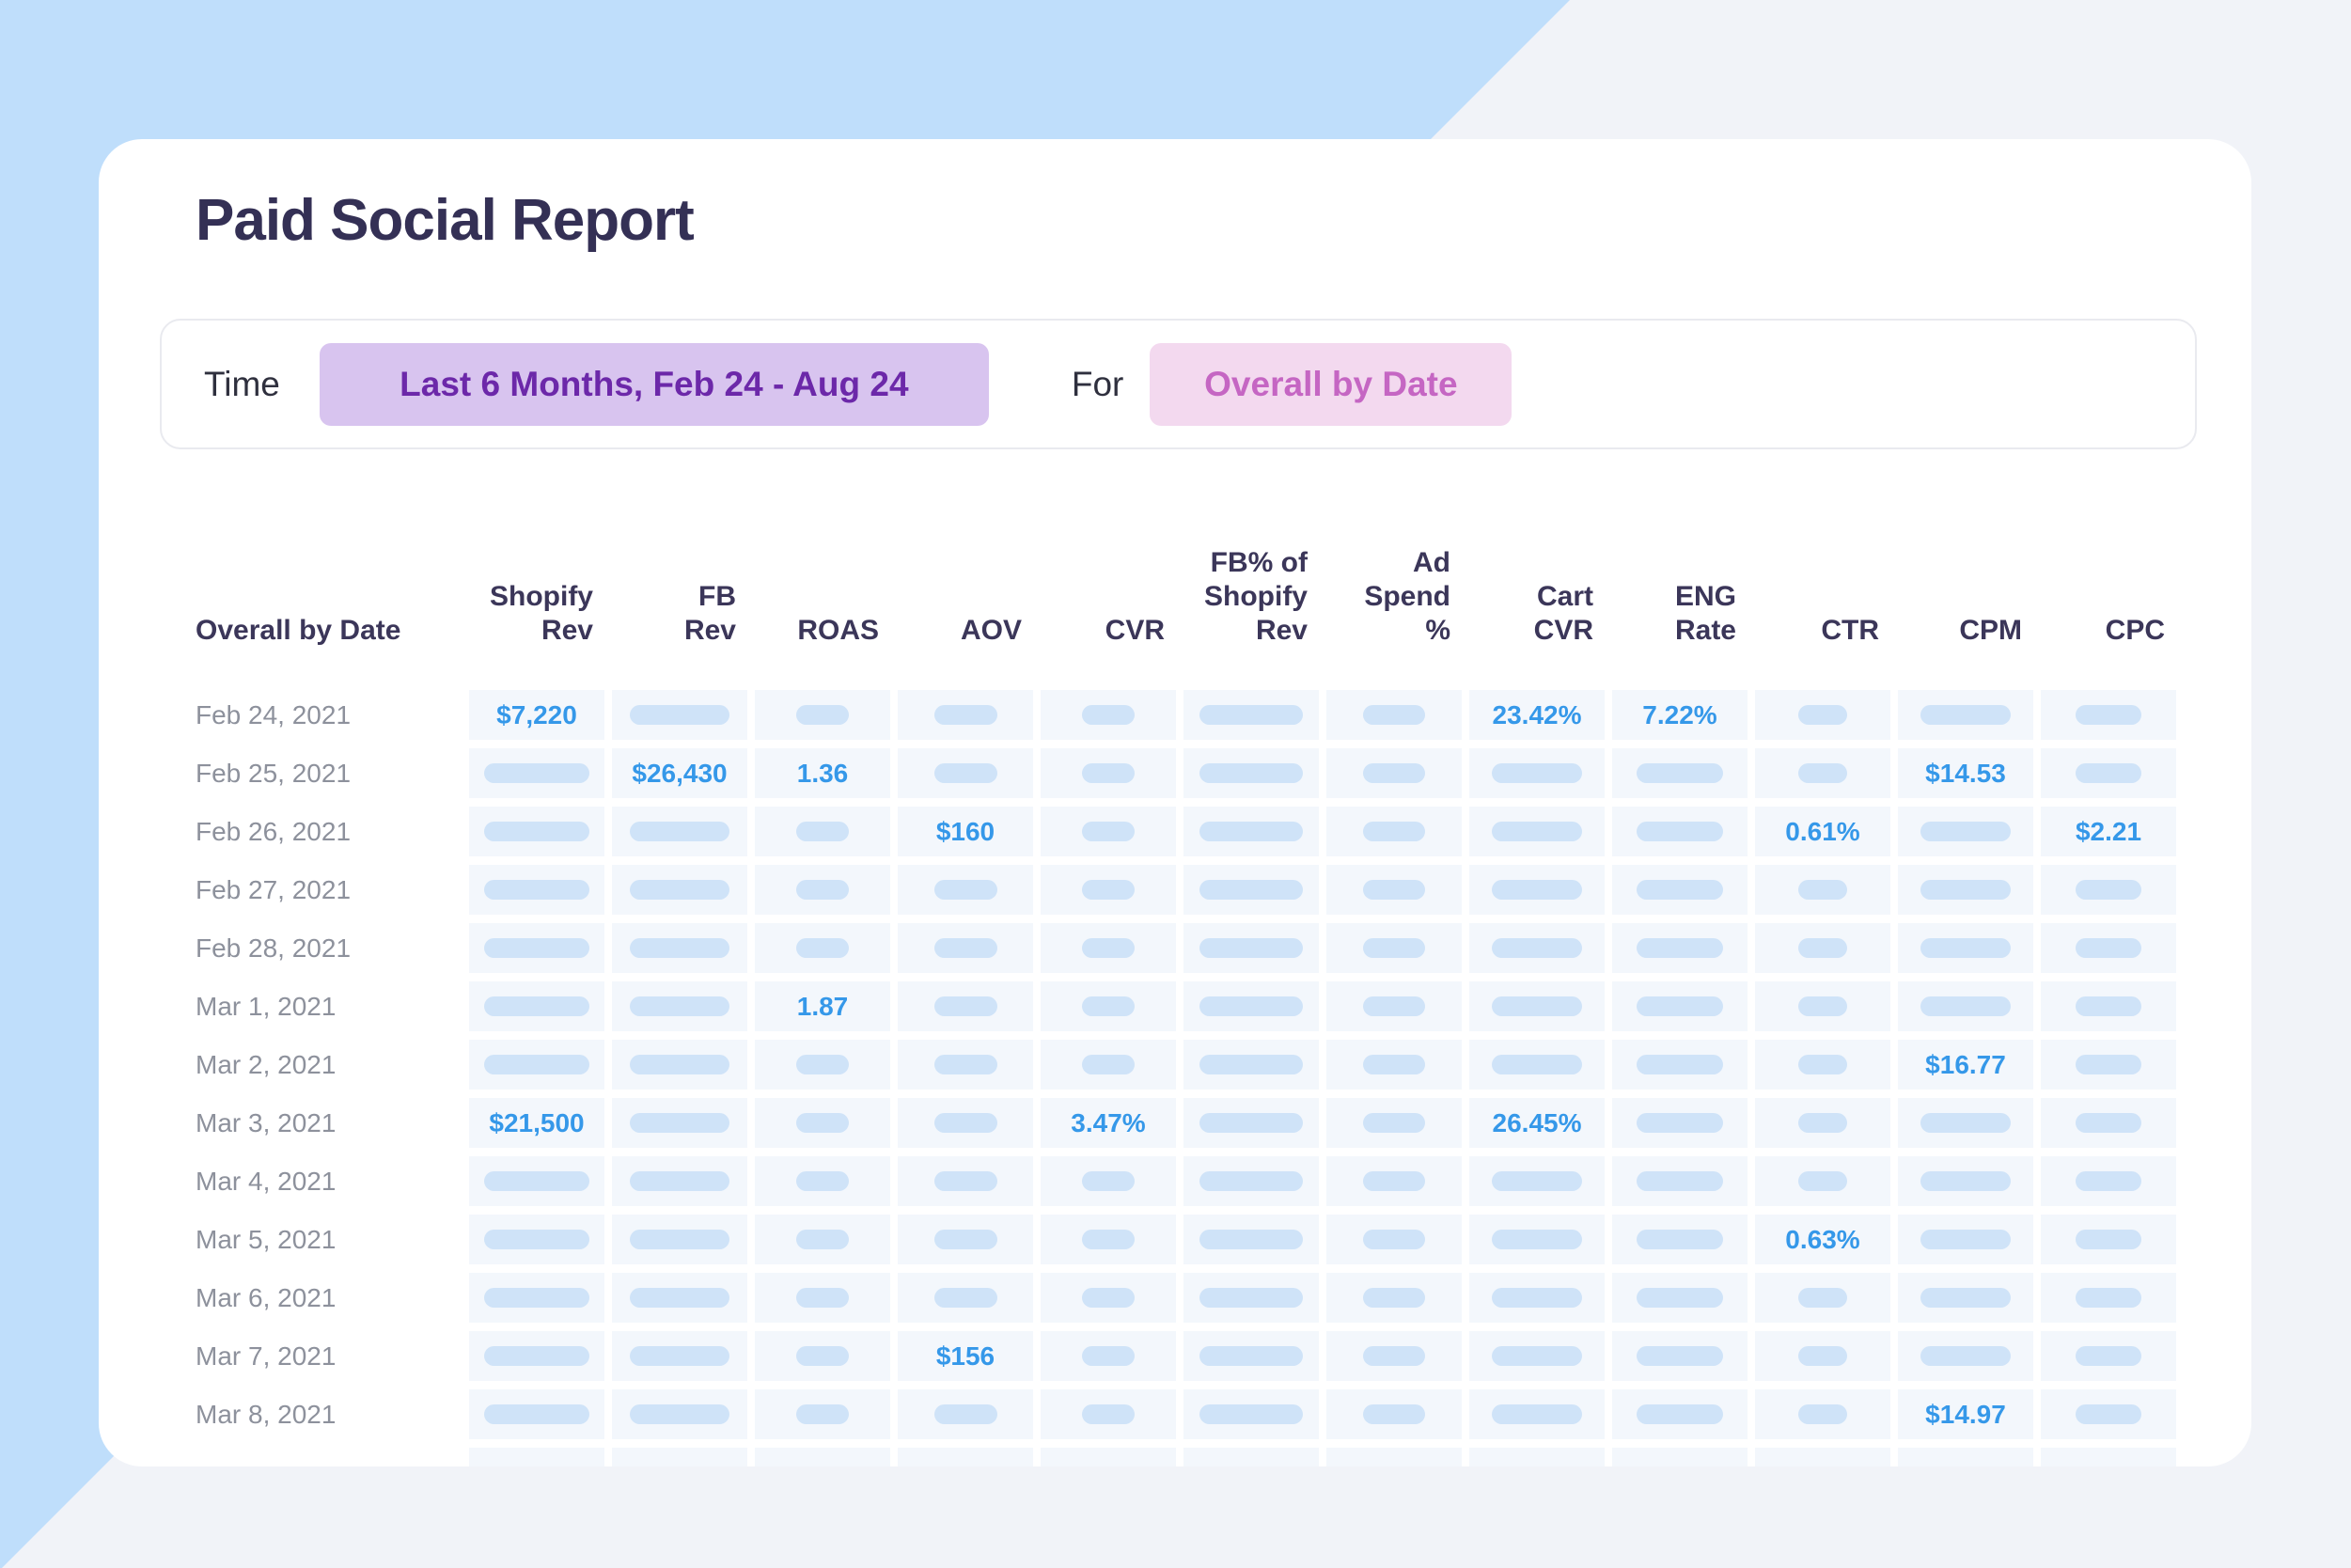 Image resolution: width=2351 pixels, height=1568 pixels. What do you see at coordinates (2135, 630) in the screenshot?
I see `column-header-cpc: CPC` at bounding box center [2135, 630].